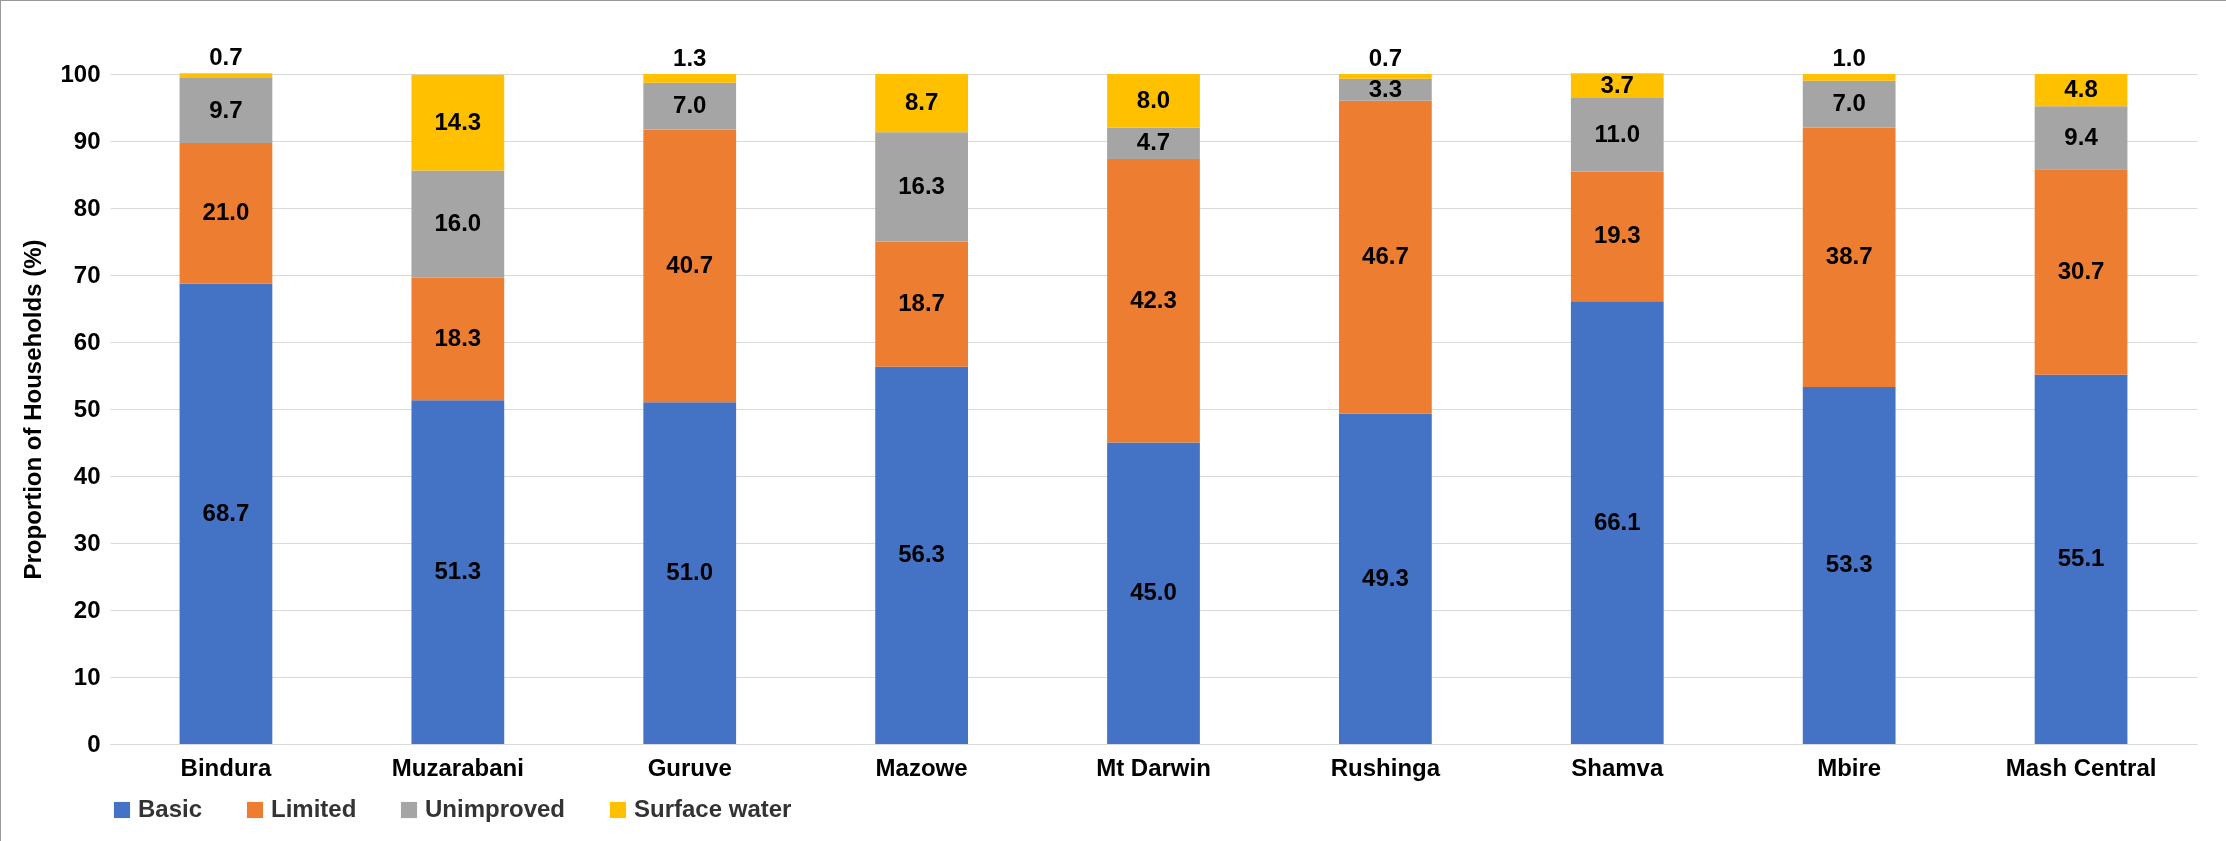 This screenshot has height=841, width=2226. I want to click on data-label: 3.3, so click(1385, 88).